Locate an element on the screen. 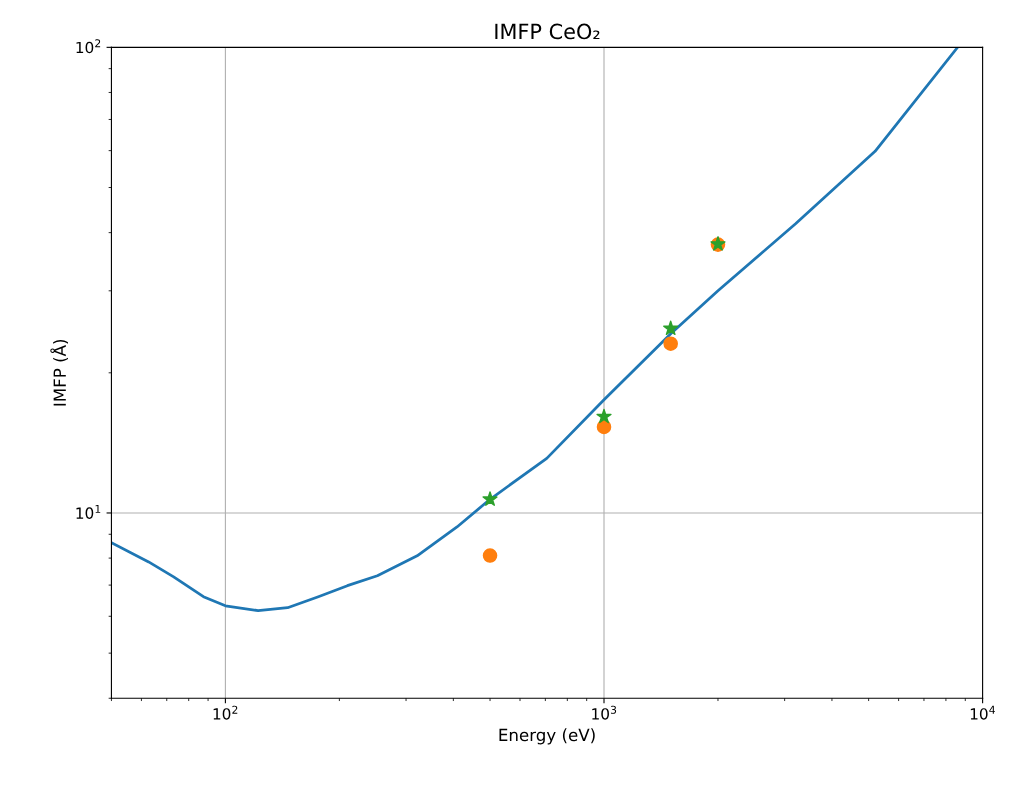 Image resolution: width=1013 pixels, height=789 pixels. x-tick-label: 10$^{2}$ is located at coordinates (225, 712).